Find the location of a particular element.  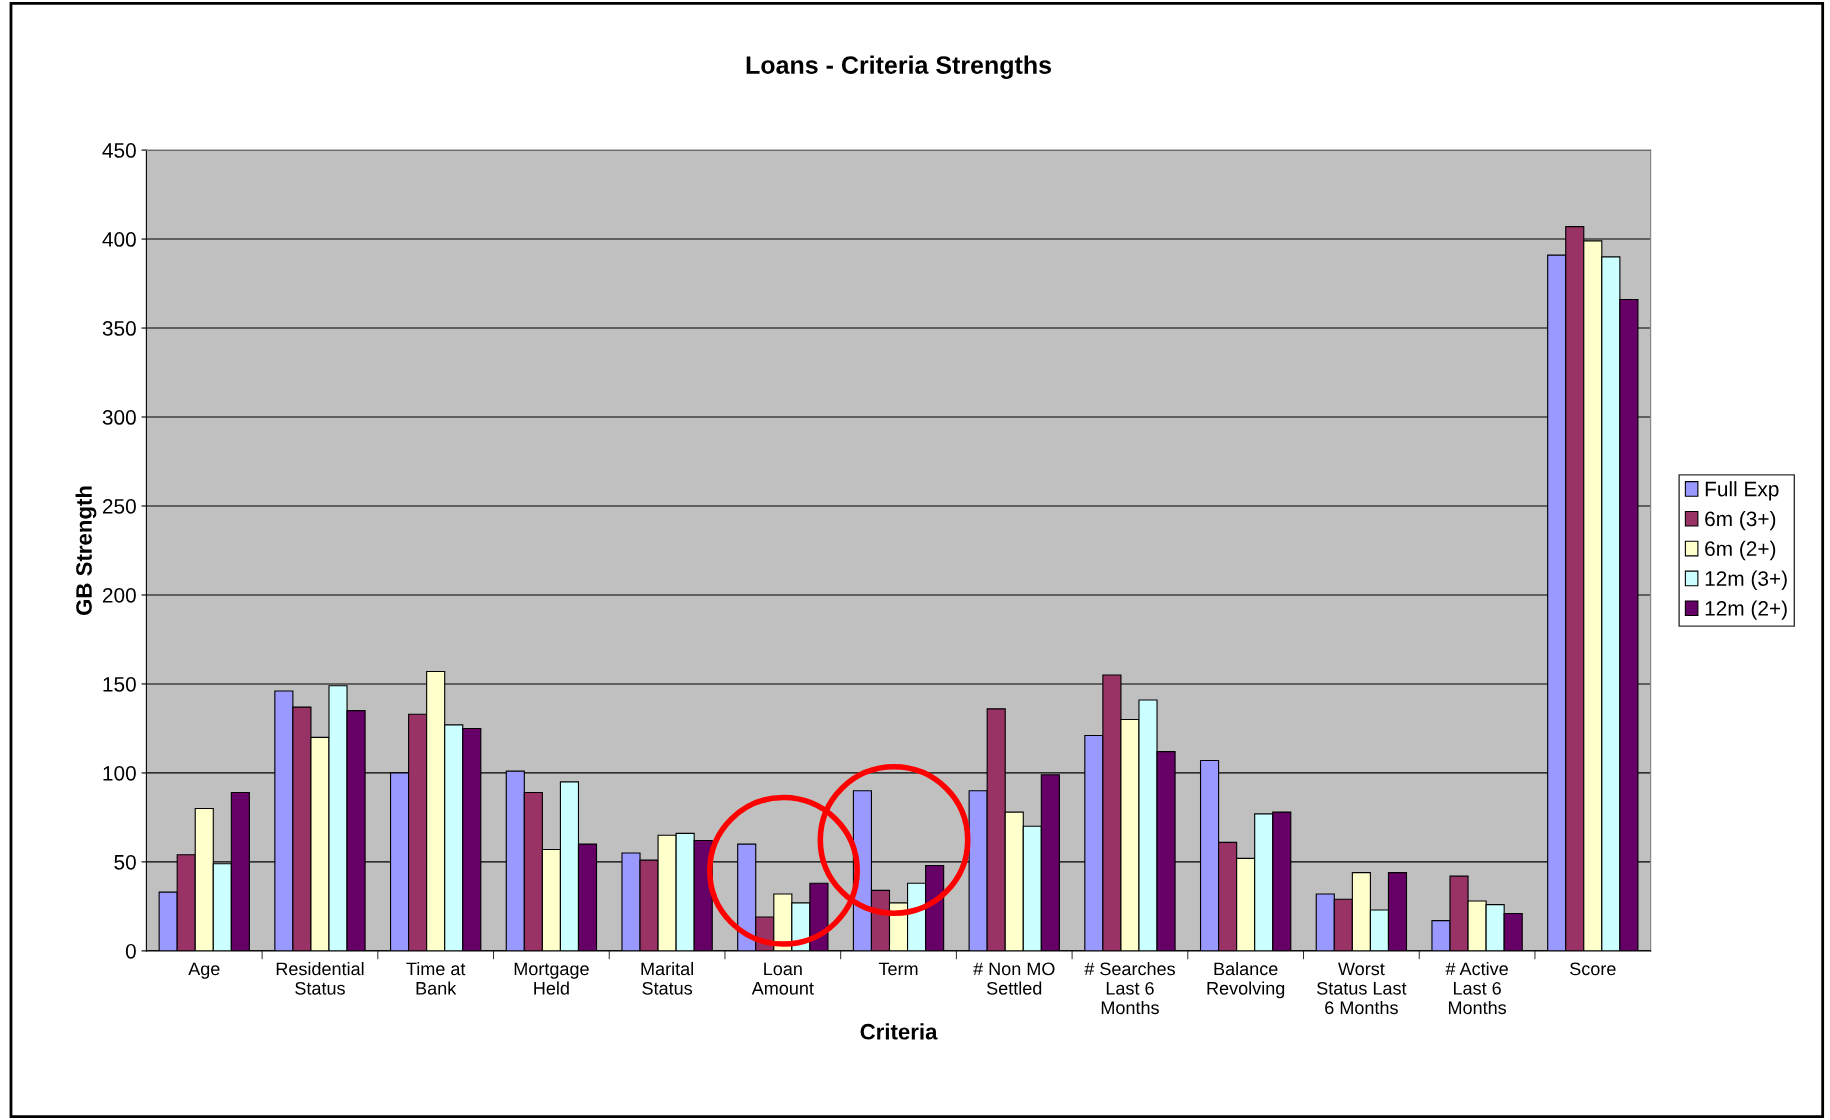

x-tick-label: Marital Status is located at coordinates (667, 978).